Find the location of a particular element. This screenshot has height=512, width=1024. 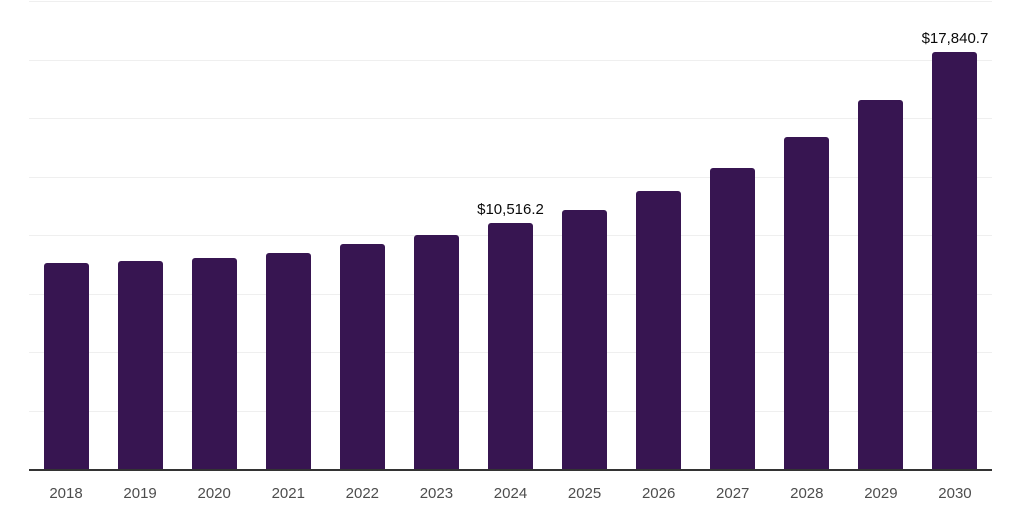

bar-2024 is located at coordinates (510, 345).